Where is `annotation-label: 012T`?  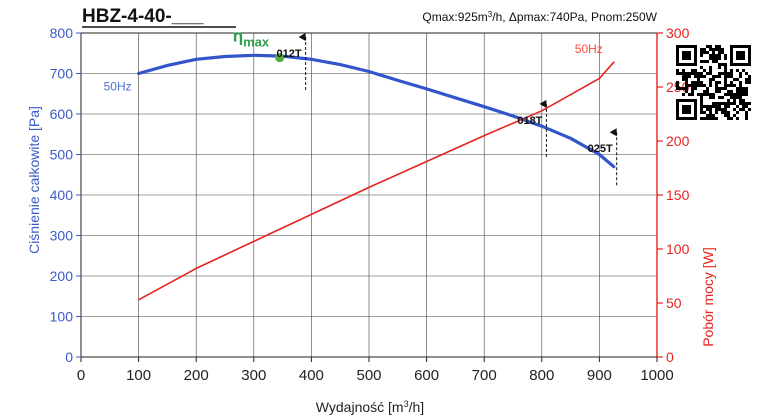
annotation-label: 012T is located at coordinates (289, 54).